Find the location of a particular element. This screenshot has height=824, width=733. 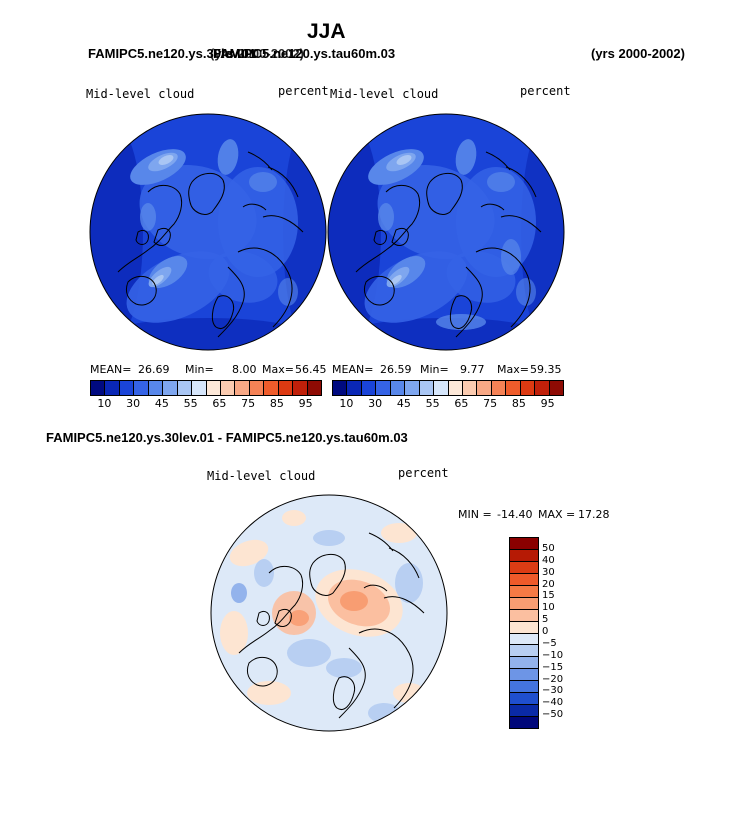

top-left-case-name-overlap: FAMIPC5.ne120.ys.tau60m.03 is located at coordinates (304, 53).